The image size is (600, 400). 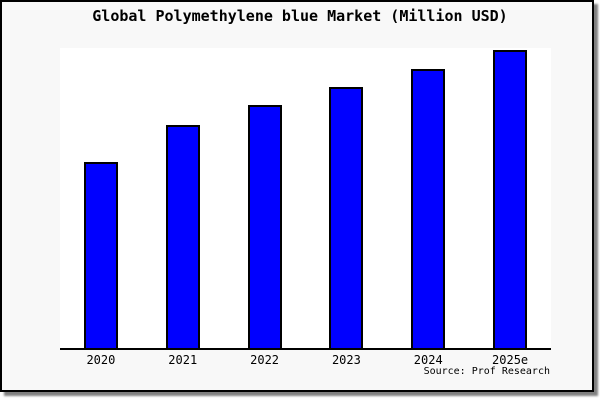 What do you see at coordinates (182, 237) in the screenshot?
I see `bar-2021` at bounding box center [182, 237].